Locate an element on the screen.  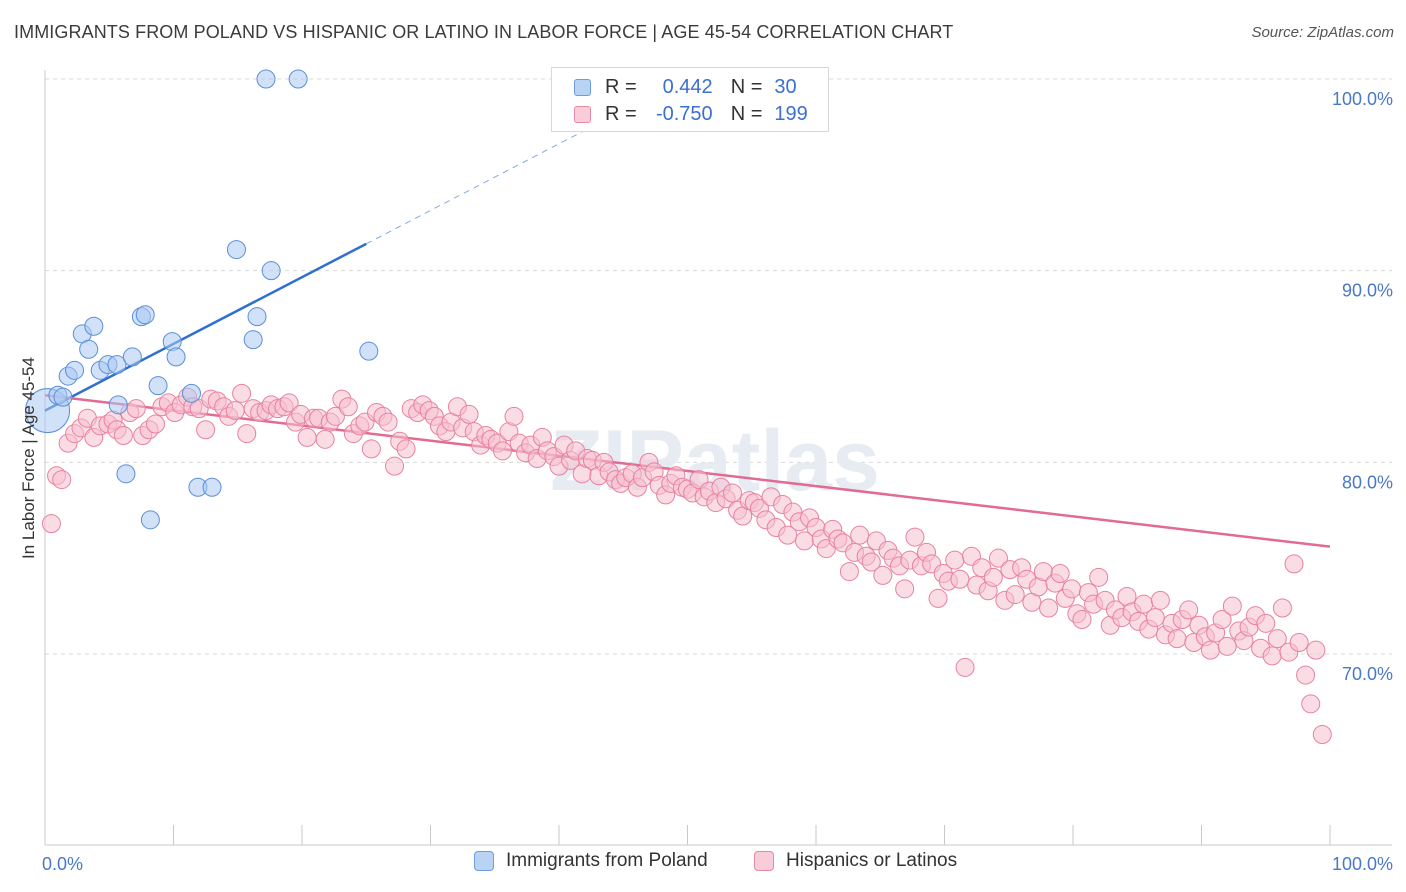
x-tick-label: 100.0% is located at coordinates (1362, 864).